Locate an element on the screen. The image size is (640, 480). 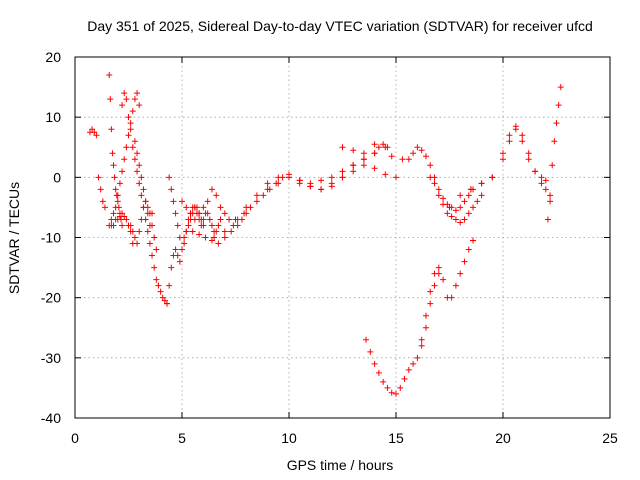
series-arc-t is located at coordinates (500, 168).